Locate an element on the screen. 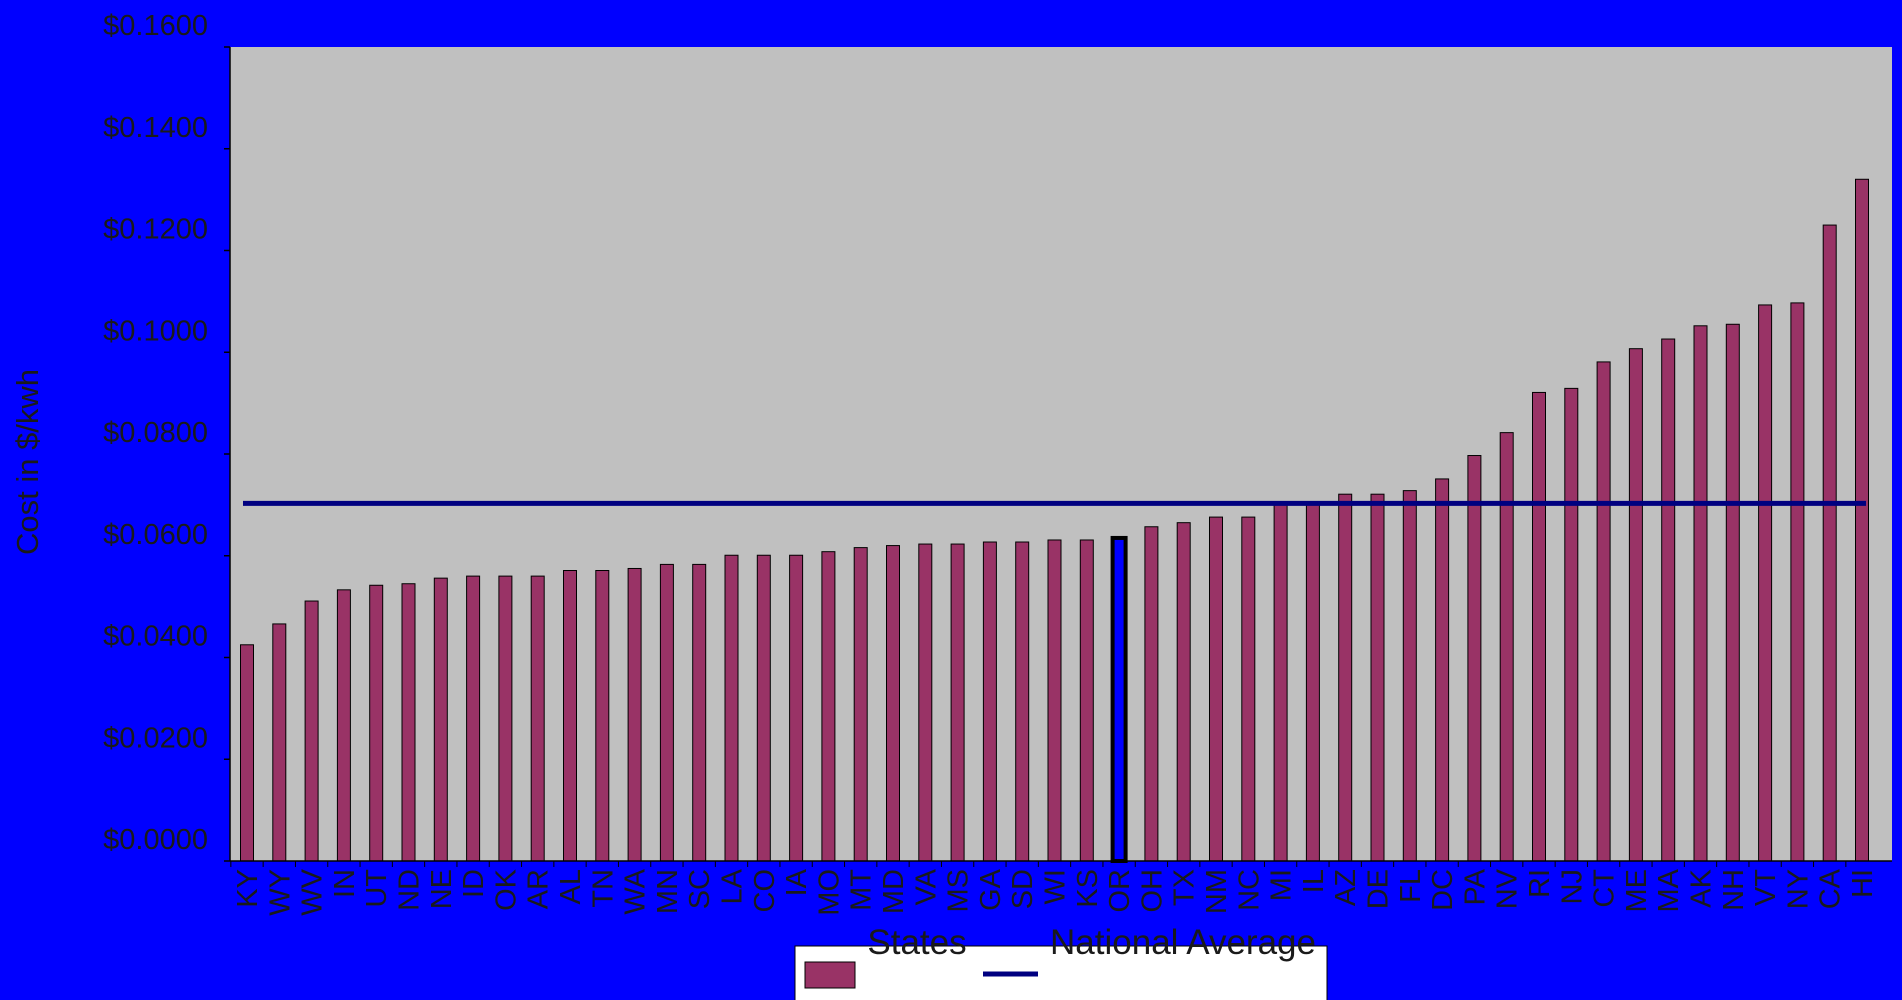  bar-ak is located at coordinates (1700, 593).